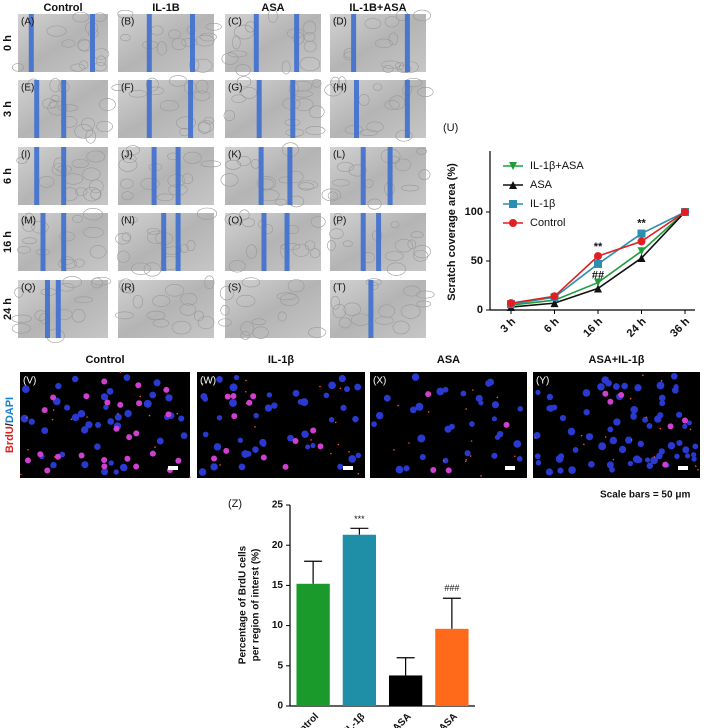  Describe the element at coordinates (683, 468) in the screenshot. I see `scale-bar` at that location.